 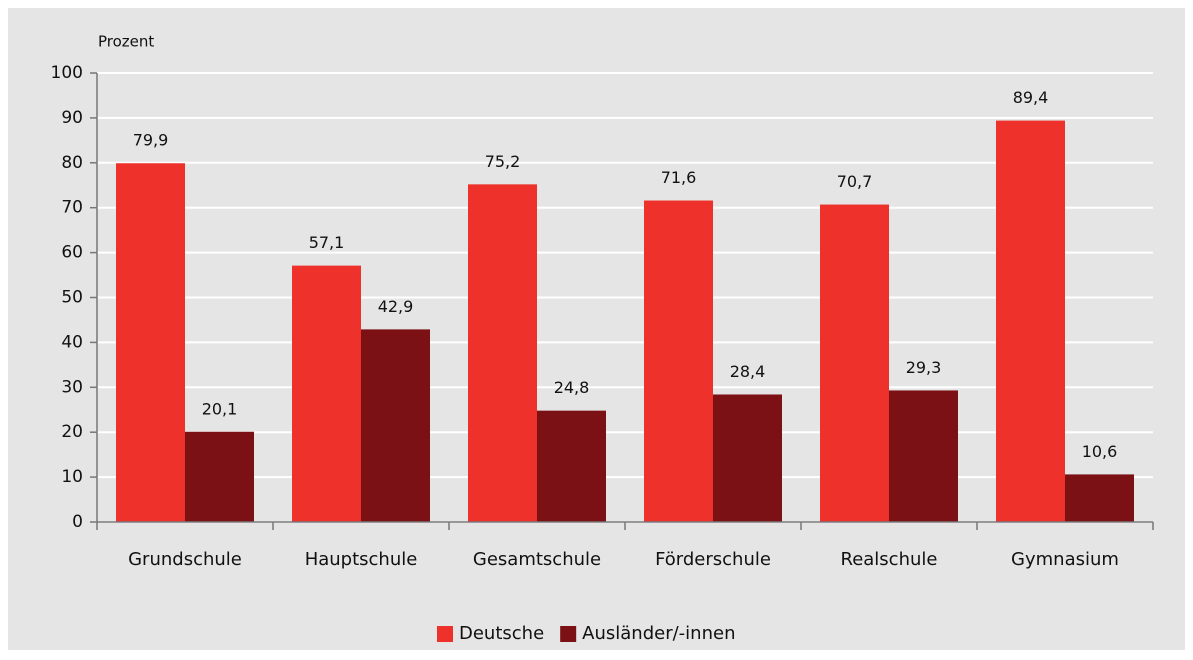 What do you see at coordinates (503, 161) in the screenshot?
I see `value-label: 75,2` at bounding box center [503, 161].